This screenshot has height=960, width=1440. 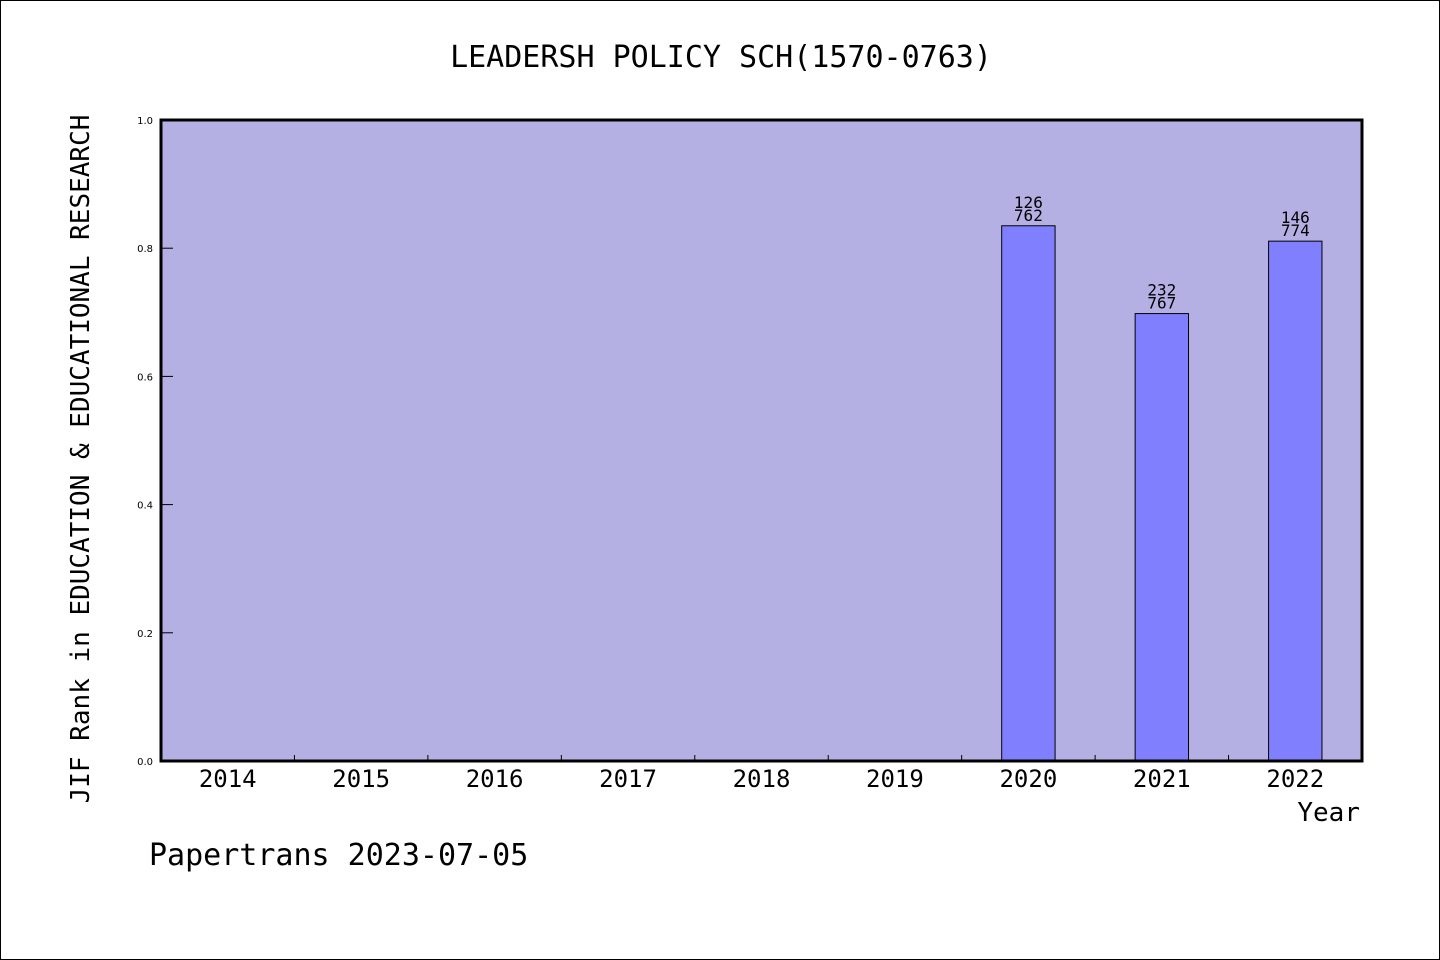 What do you see at coordinates (361, 779) in the screenshot?
I see `x-tick-label: 2015` at bounding box center [361, 779].